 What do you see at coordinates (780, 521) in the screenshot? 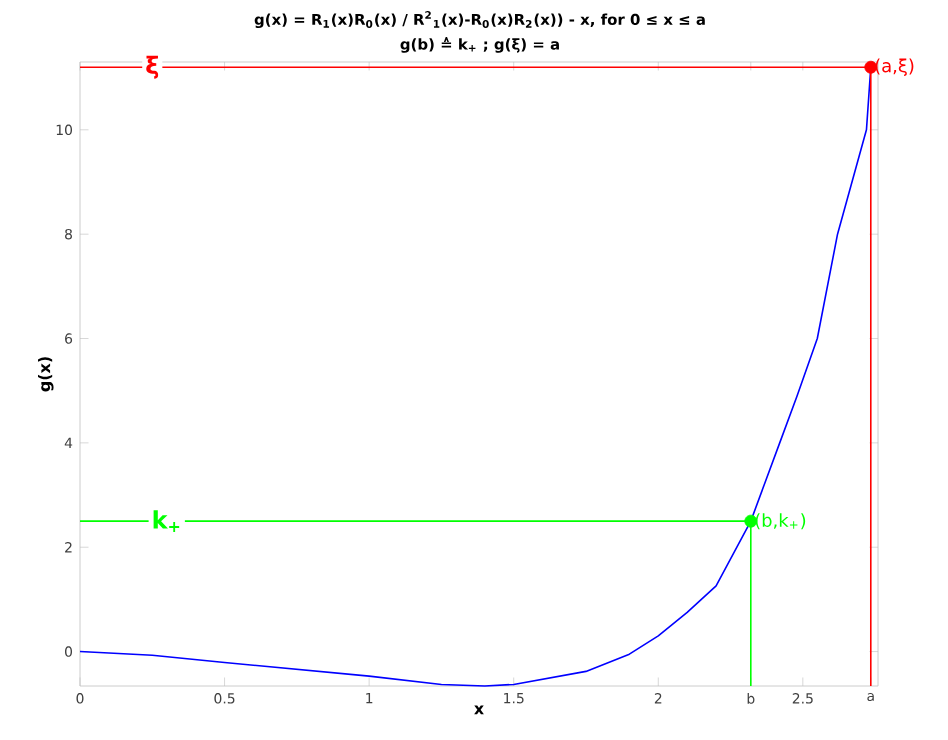
I see `annotation: (b,k$_{+}$)` at bounding box center [780, 521].